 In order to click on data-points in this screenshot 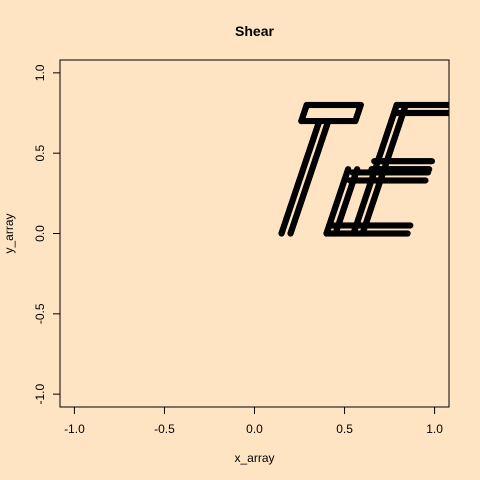, I will do `click(363, 169)`.